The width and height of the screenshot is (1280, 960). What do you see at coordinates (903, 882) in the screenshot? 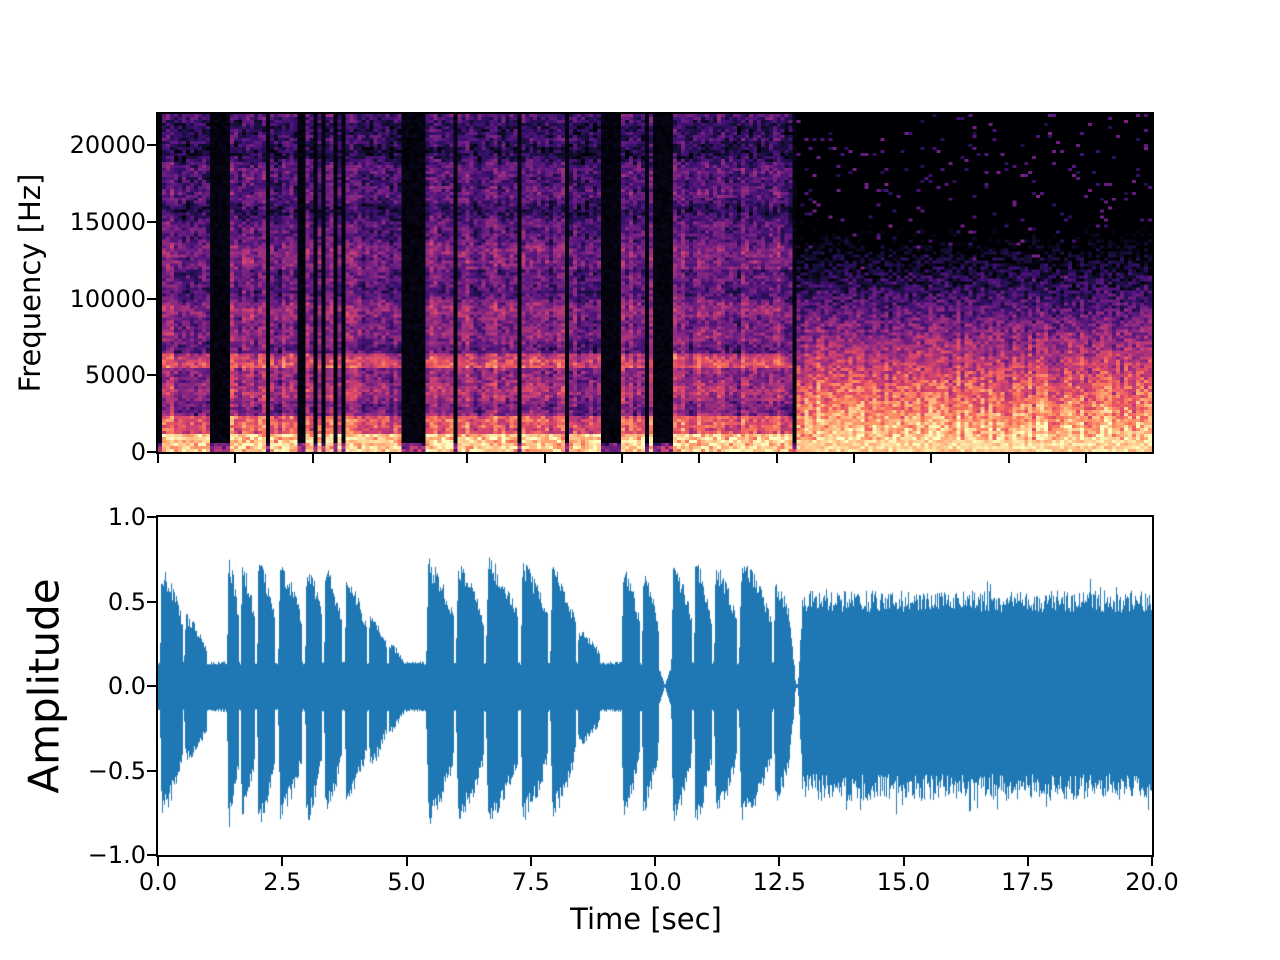
I see `waveform-xtick-label: 15.0` at bounding box center [903, 882].